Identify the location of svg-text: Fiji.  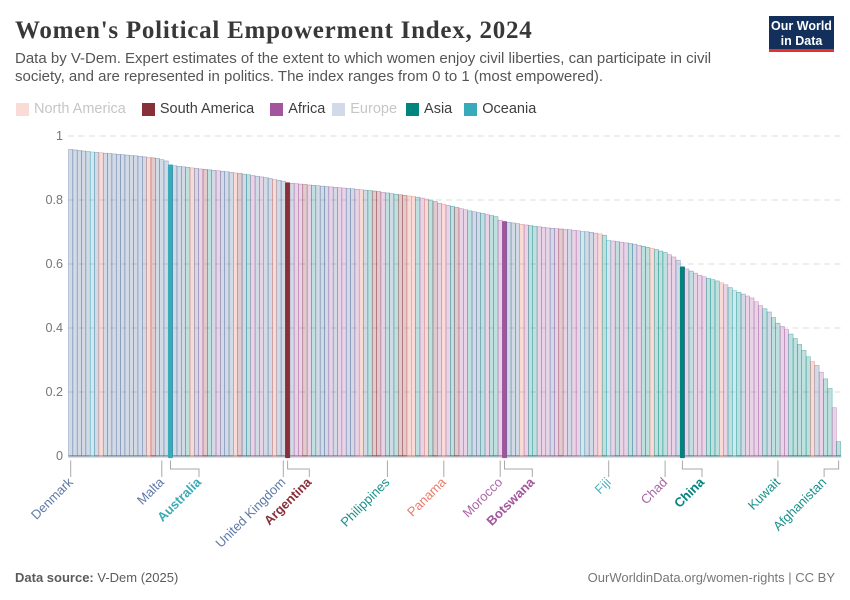
(602, 485).